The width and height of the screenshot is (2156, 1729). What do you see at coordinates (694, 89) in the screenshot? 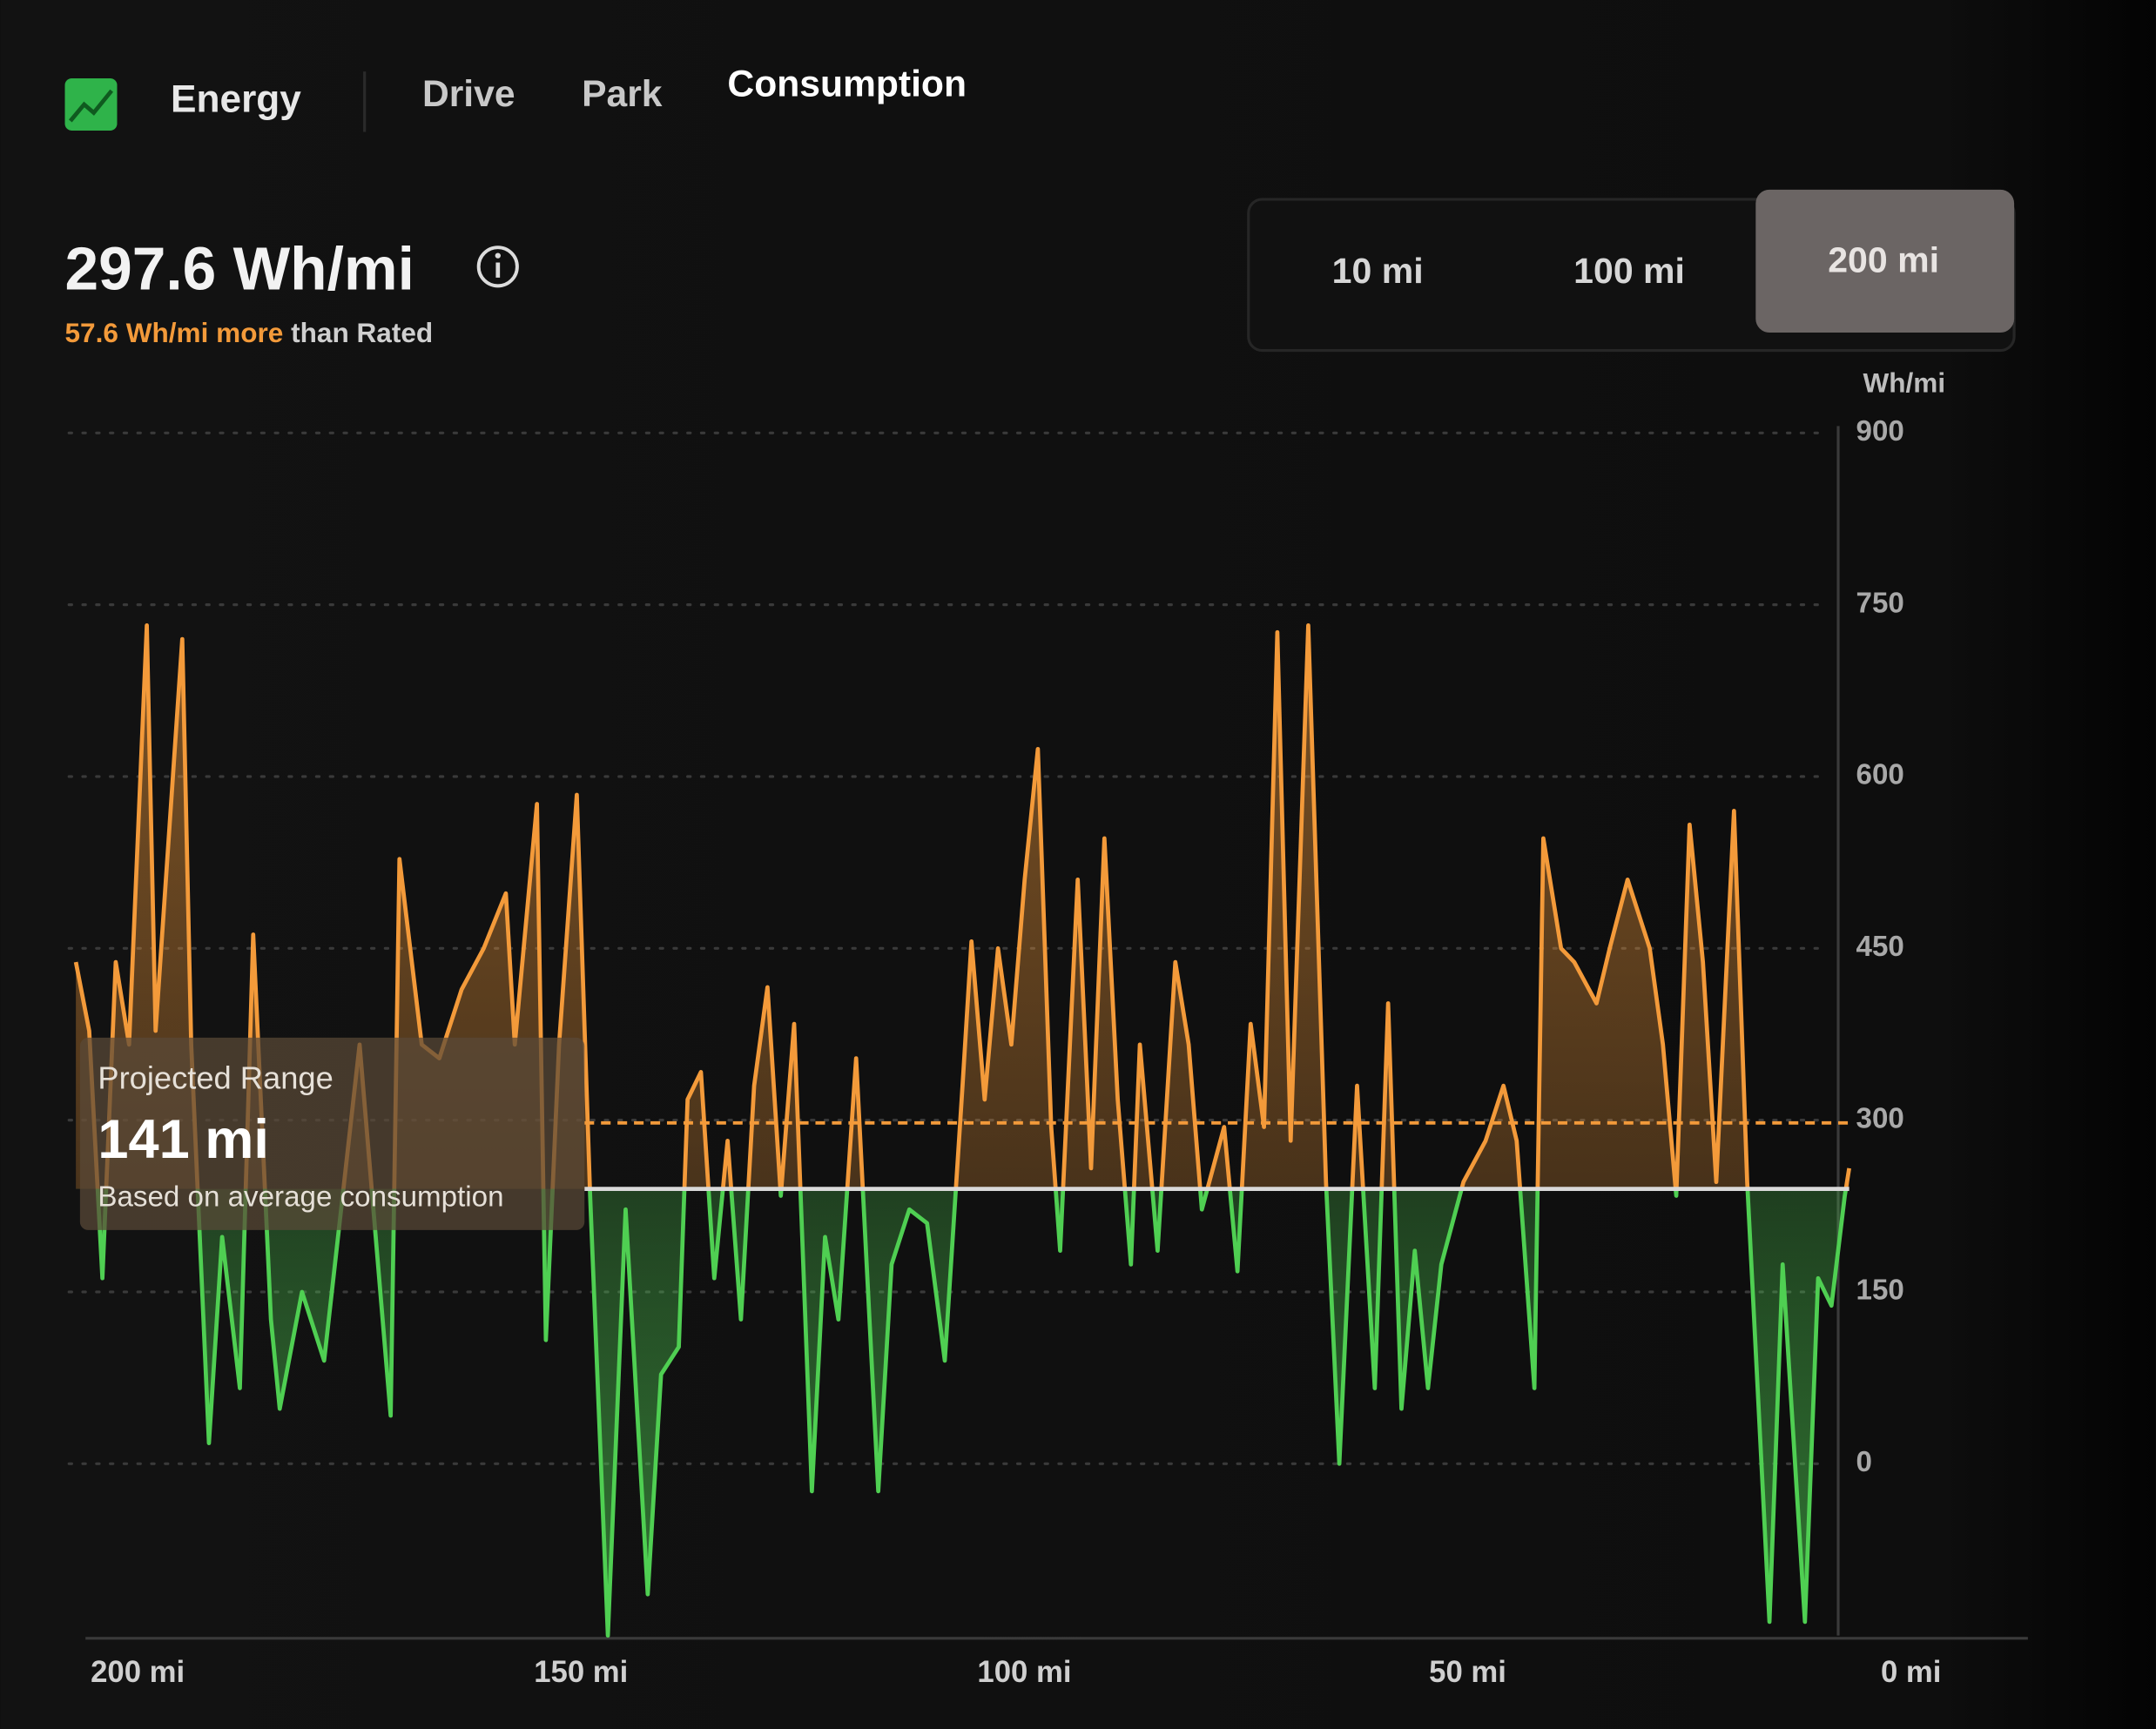
I see `tabs: Drive Park Consumption` at bounding box center [694, 89].